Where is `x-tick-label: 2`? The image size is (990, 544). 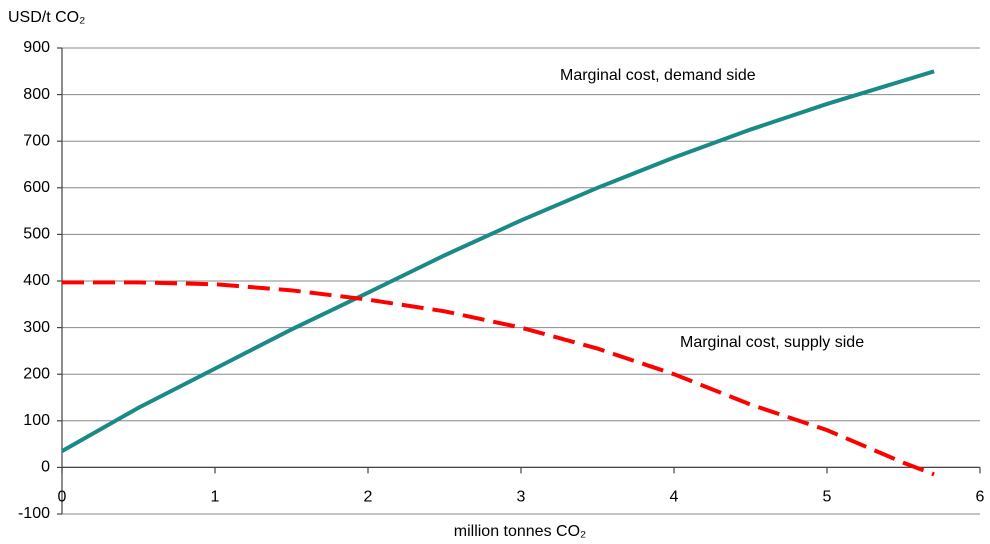
x-tick-label: 2 is located at coordinates (368, 497).